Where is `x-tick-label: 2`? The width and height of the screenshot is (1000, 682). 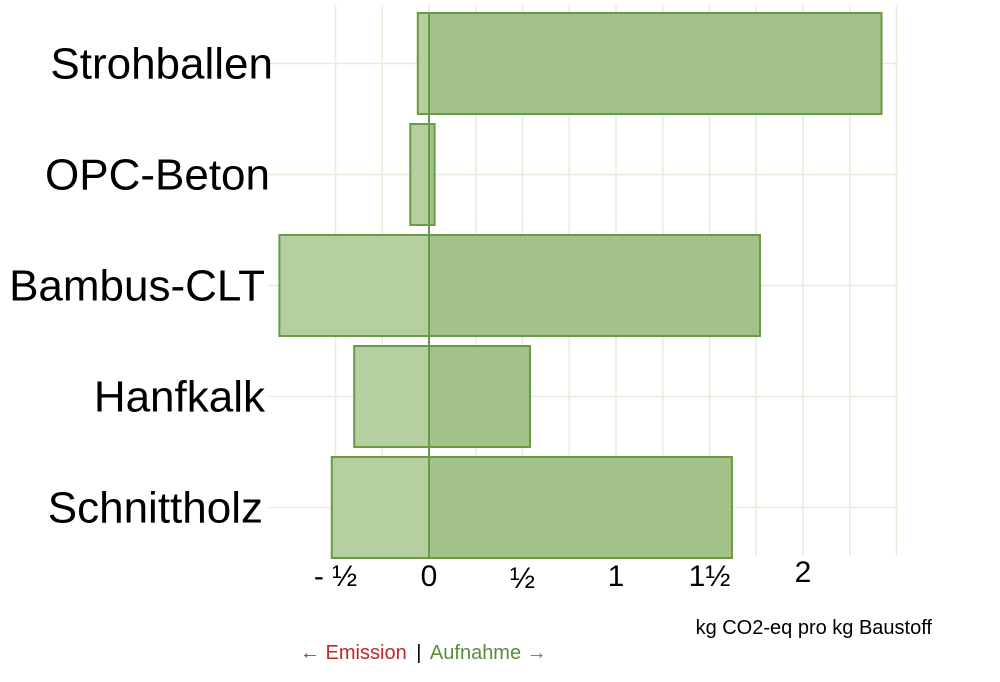 x-tick-label: 2 is located at coordinates (803, 572).